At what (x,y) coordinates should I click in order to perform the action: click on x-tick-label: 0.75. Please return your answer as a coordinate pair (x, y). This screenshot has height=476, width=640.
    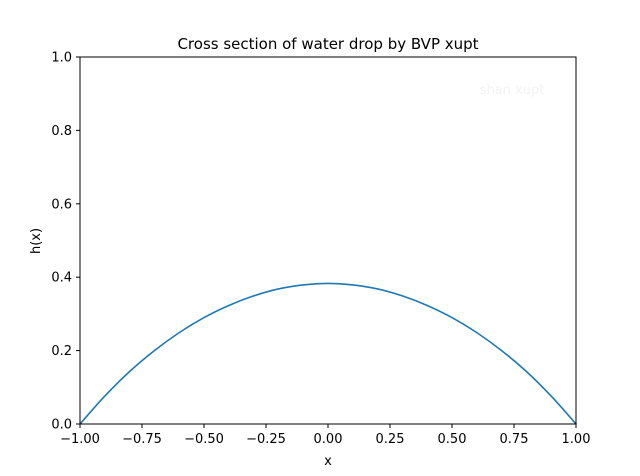
    Looking at the image, I should click on (514, 439).